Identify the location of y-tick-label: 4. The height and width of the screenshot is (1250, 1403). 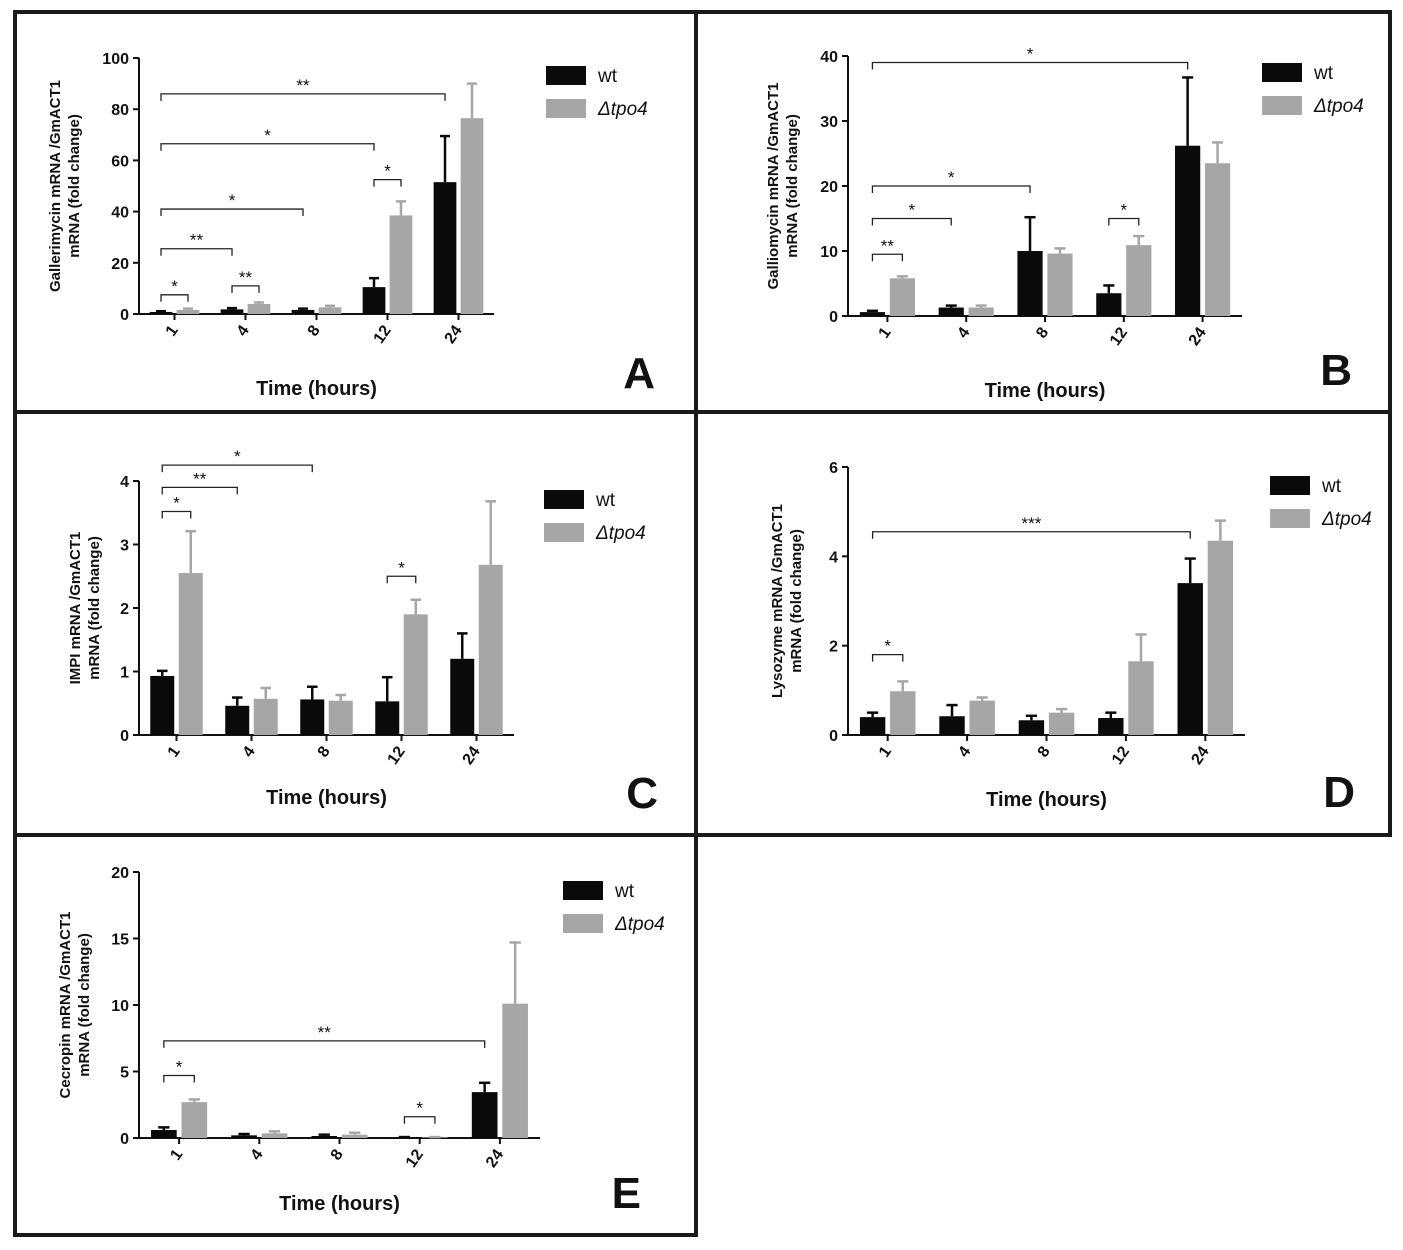
(833, 557).